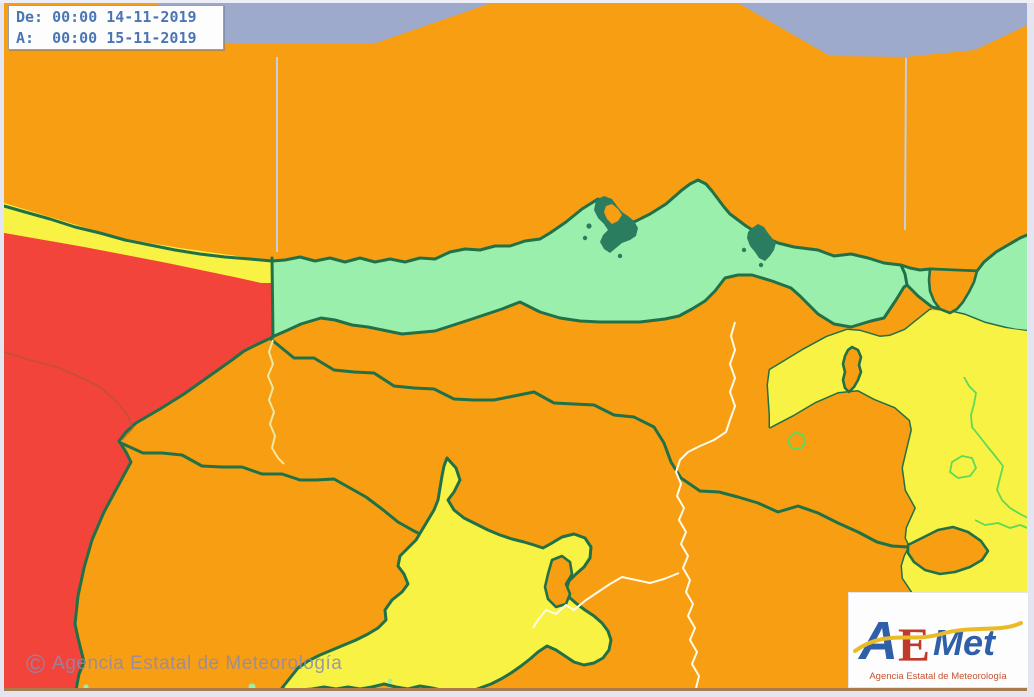  Describe the element at coordinates (652, 306) in the screenshot. I see `border-green-strip-south` at that location.